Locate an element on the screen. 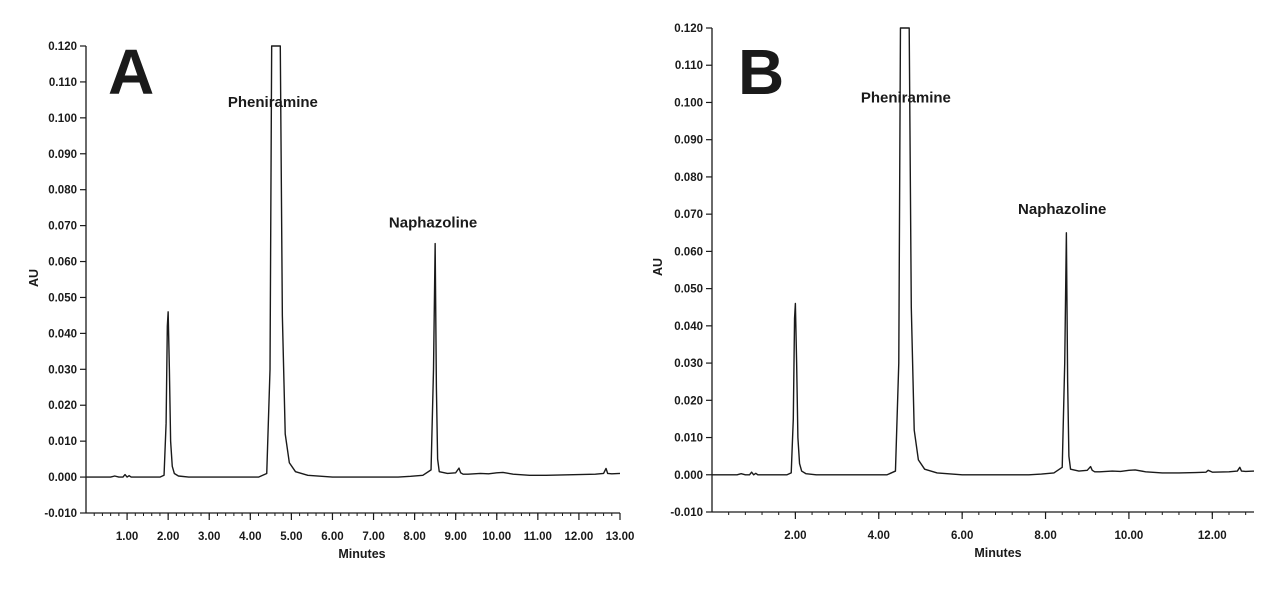  y-tick-label-b: 0.100 is located at coordinates (688, 103).